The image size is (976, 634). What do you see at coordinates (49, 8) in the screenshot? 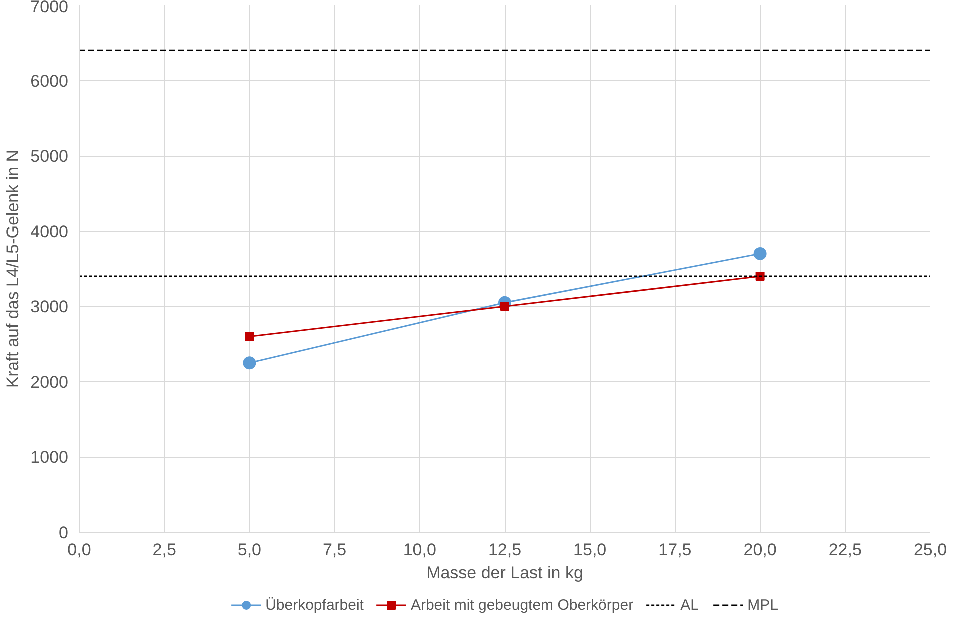
I see `y-tick-label: 7000` at bounding box center [49, 8].